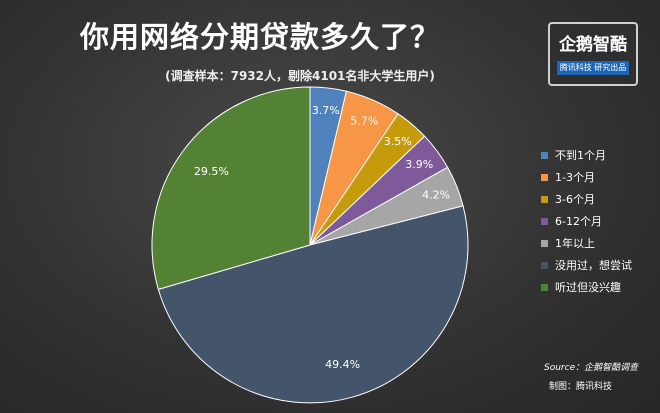  I want to click on legend-item-2: 3-6个月, so click(586, 199).